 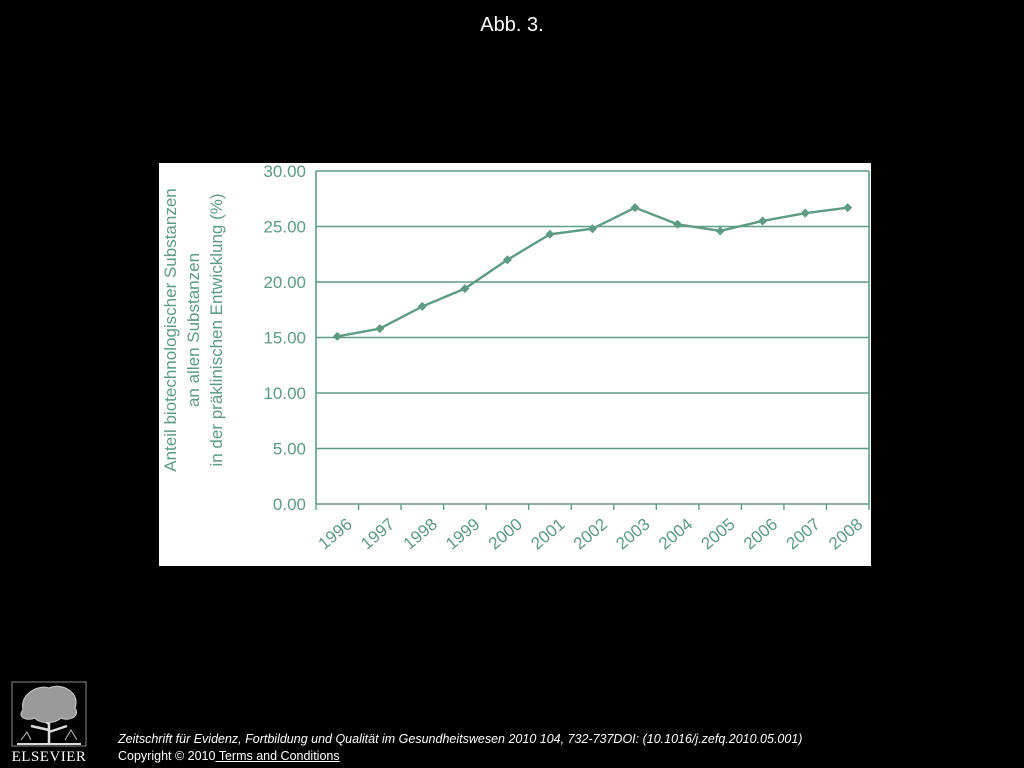 What do you see at coordinates (550, 234) in the screenshot?
I see `data-point-2001` at bounding box center [550, 234].